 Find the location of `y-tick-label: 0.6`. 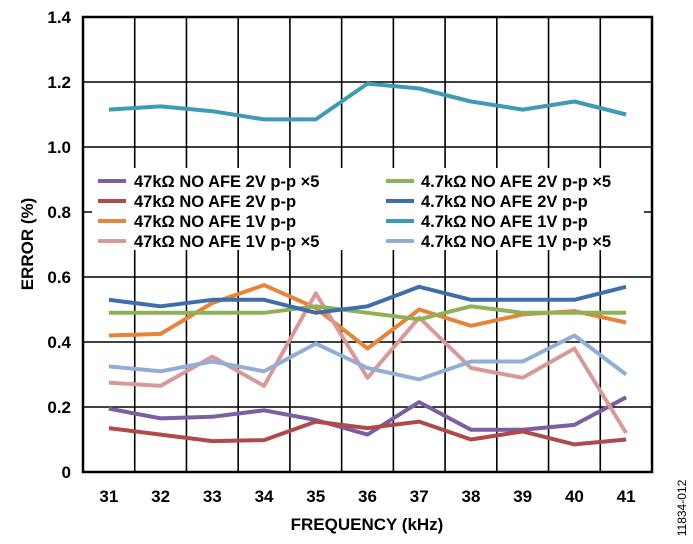

y-tick-label: 0.6 is located at coordinates (59, 277).